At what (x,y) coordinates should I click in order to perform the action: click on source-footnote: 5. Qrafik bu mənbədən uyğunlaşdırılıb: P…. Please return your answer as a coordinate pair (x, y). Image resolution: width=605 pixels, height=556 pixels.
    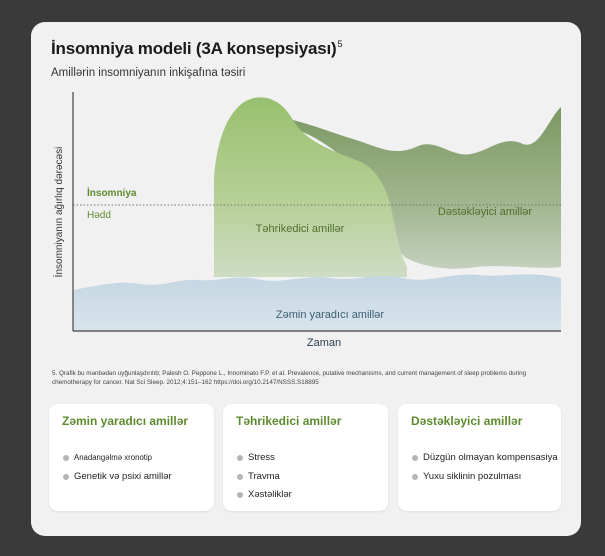
    Looking at the image, I should click on (289, 378).